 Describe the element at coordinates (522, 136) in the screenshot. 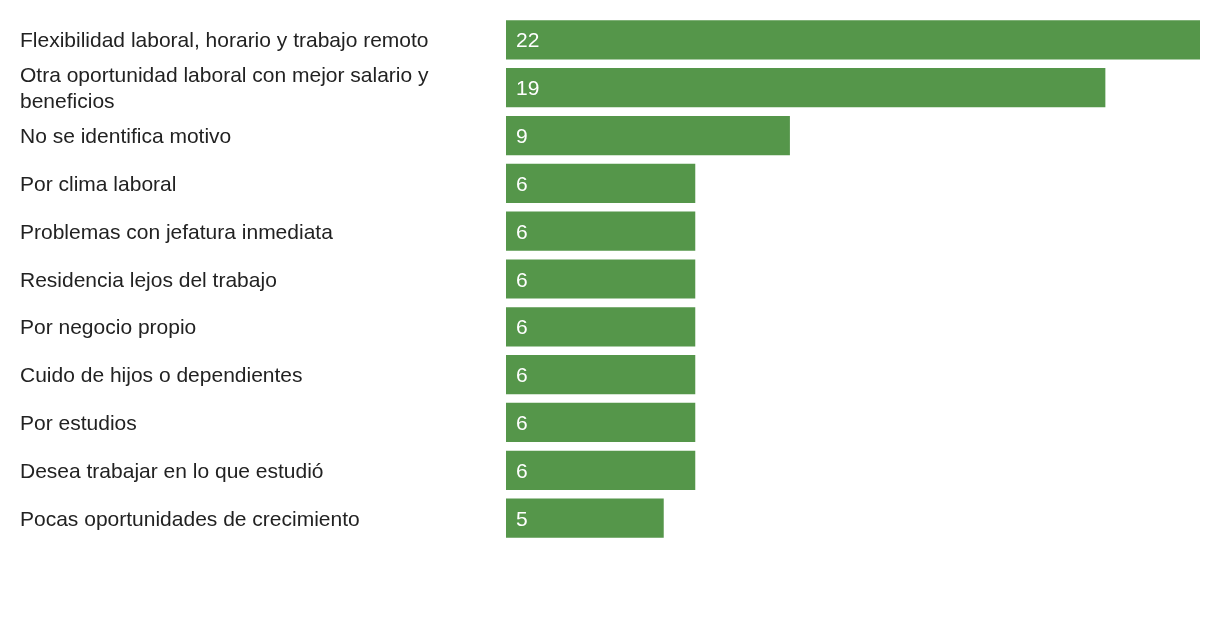

I see `data-label: 9` at that location.